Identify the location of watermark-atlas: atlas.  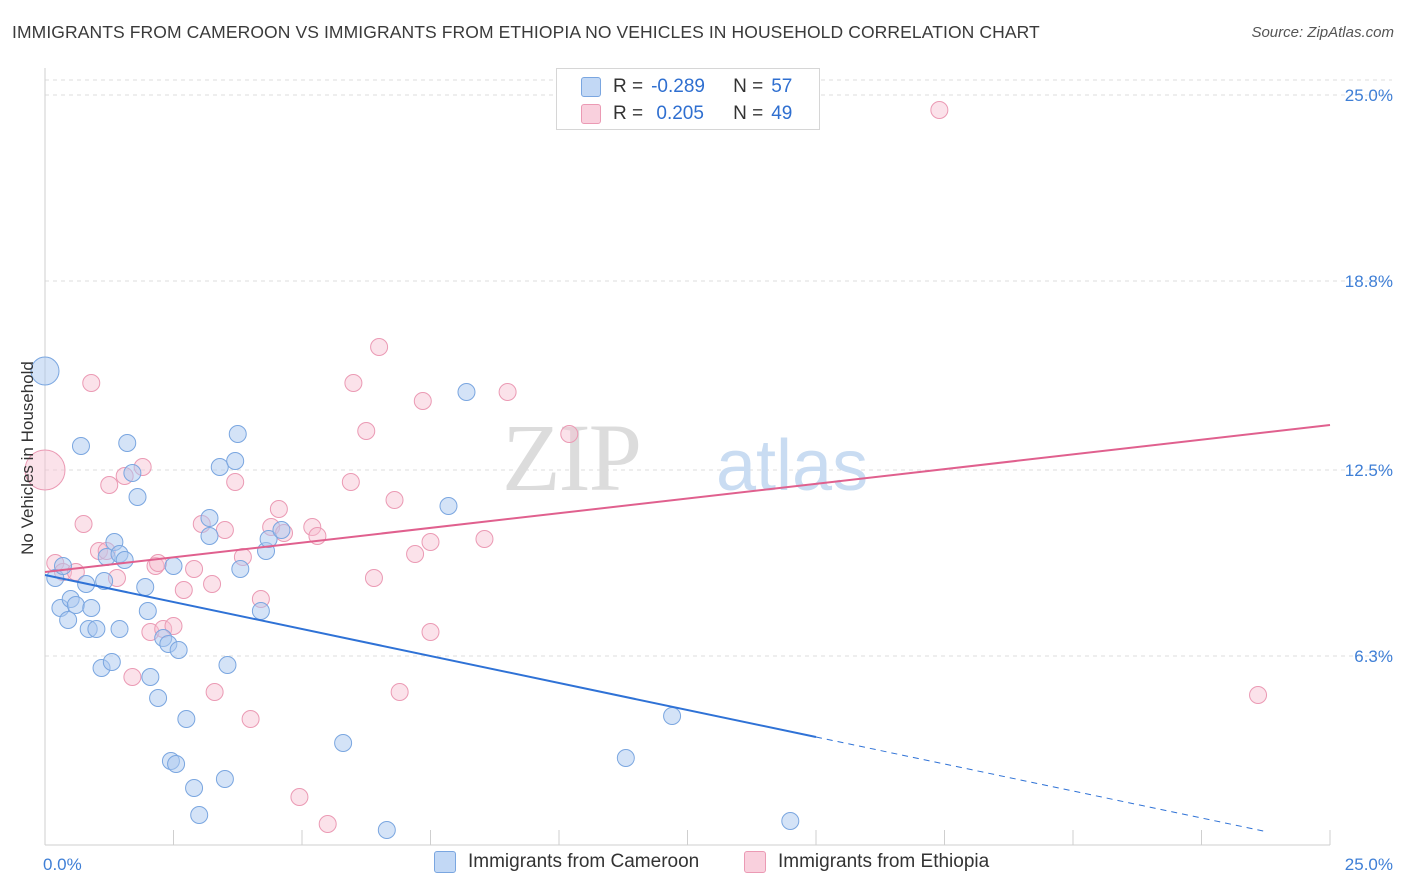
(792, 466).